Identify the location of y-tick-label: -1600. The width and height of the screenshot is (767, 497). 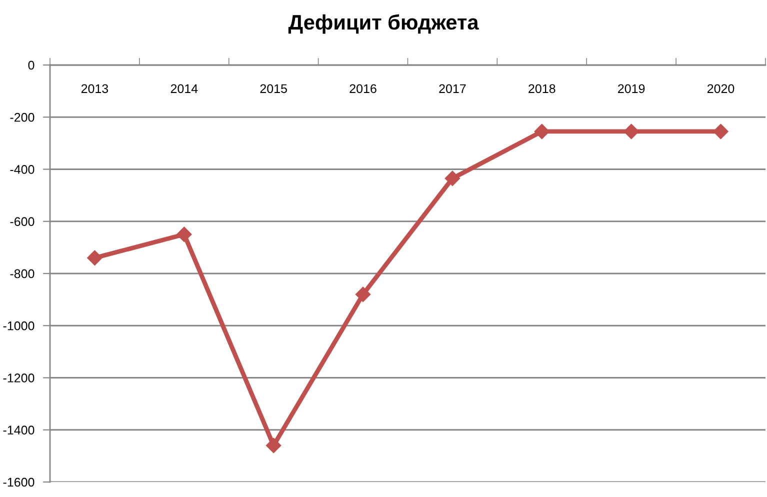
(18, 482).